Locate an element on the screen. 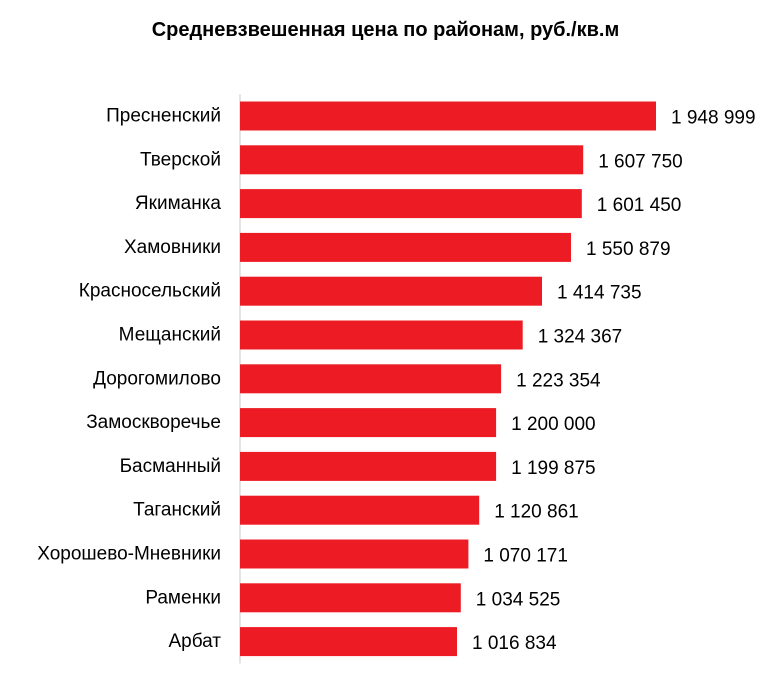 The height and width of the screenshot is (676, 771). data-label: 1 607 750 is located at coordinates (640, 161).